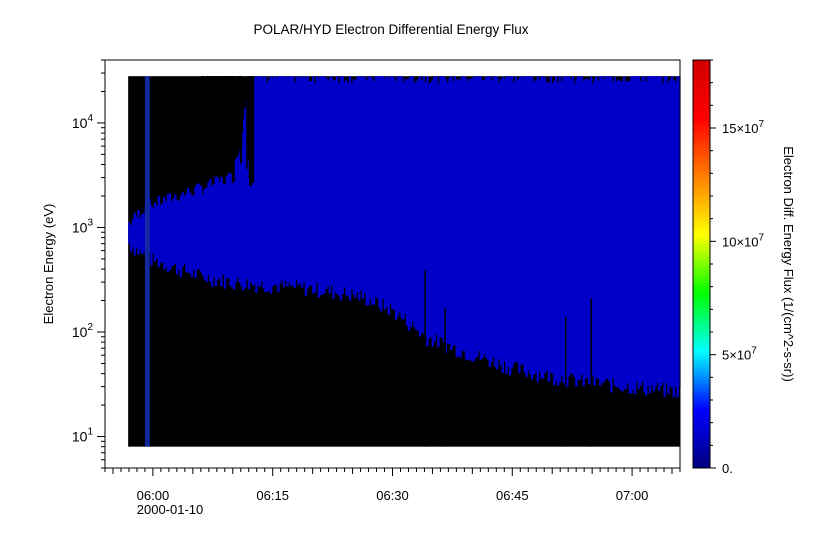 The image size is (828, 544). I want to click on x-tick-label: 06:30, so click(392, 495).